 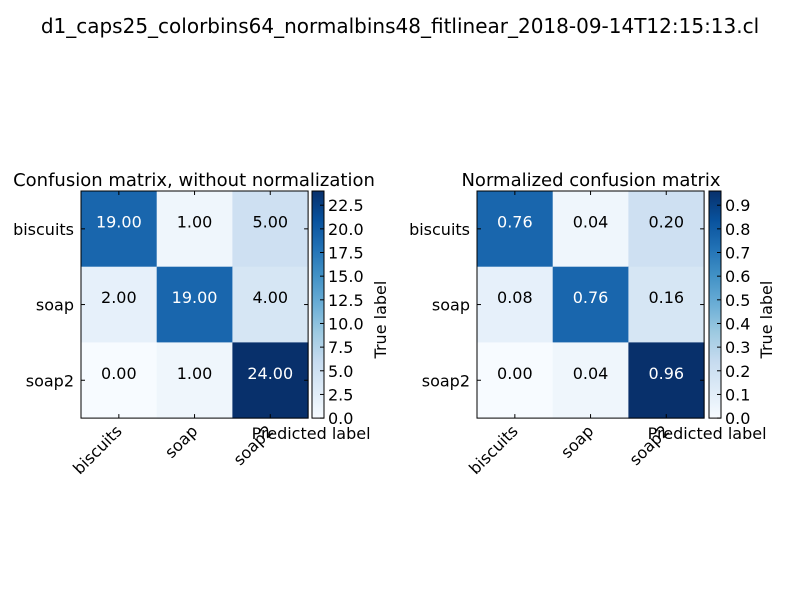 I want to click on colorbar-tick-label: 0.8, so click(x=737, y=229).